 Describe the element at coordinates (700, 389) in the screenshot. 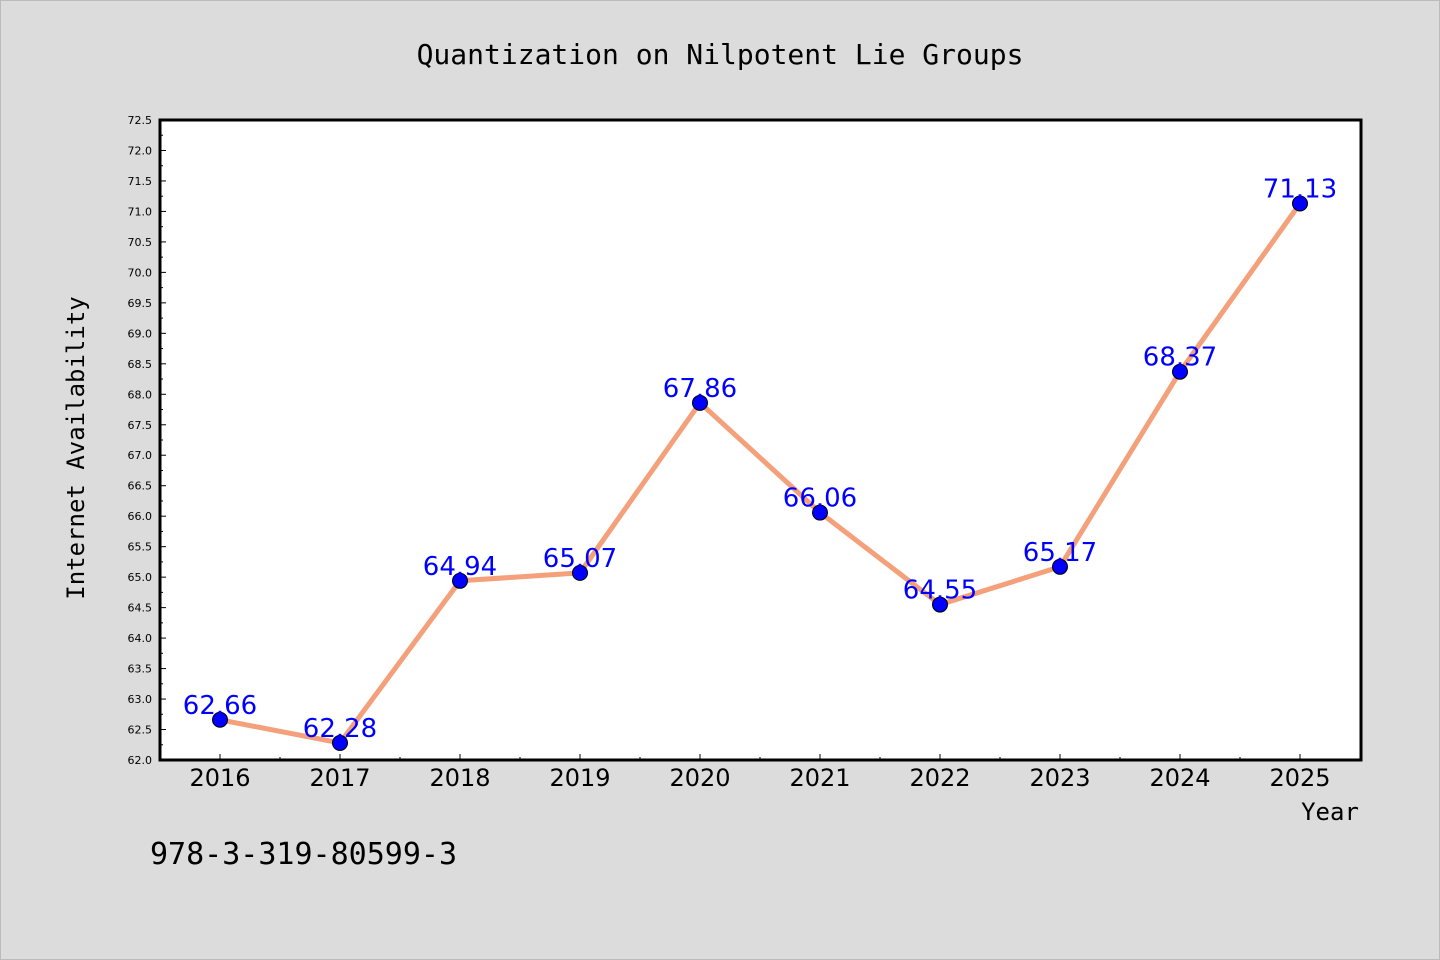

I see `data-label: 67.86` at that location.